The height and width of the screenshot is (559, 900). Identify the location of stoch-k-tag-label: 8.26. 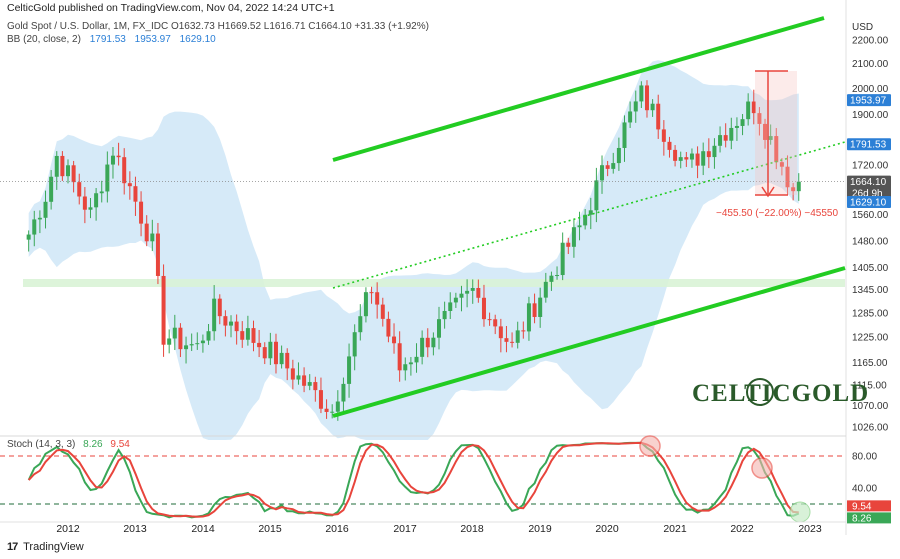
(862, 518).